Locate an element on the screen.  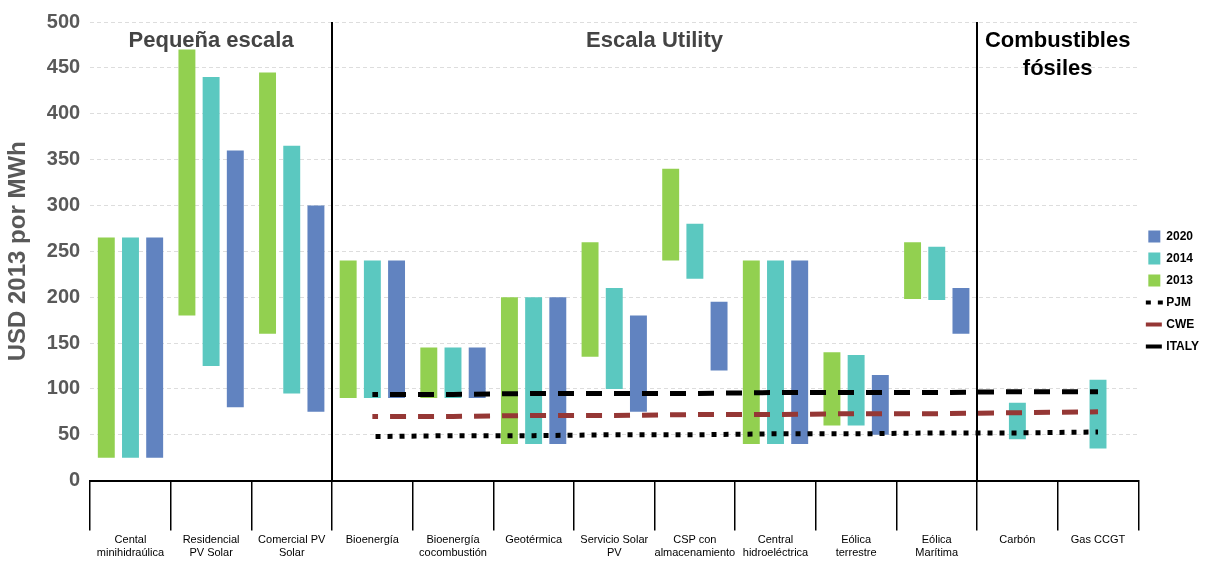
legend-label: ITALY is located at coordinates (1182, 345).